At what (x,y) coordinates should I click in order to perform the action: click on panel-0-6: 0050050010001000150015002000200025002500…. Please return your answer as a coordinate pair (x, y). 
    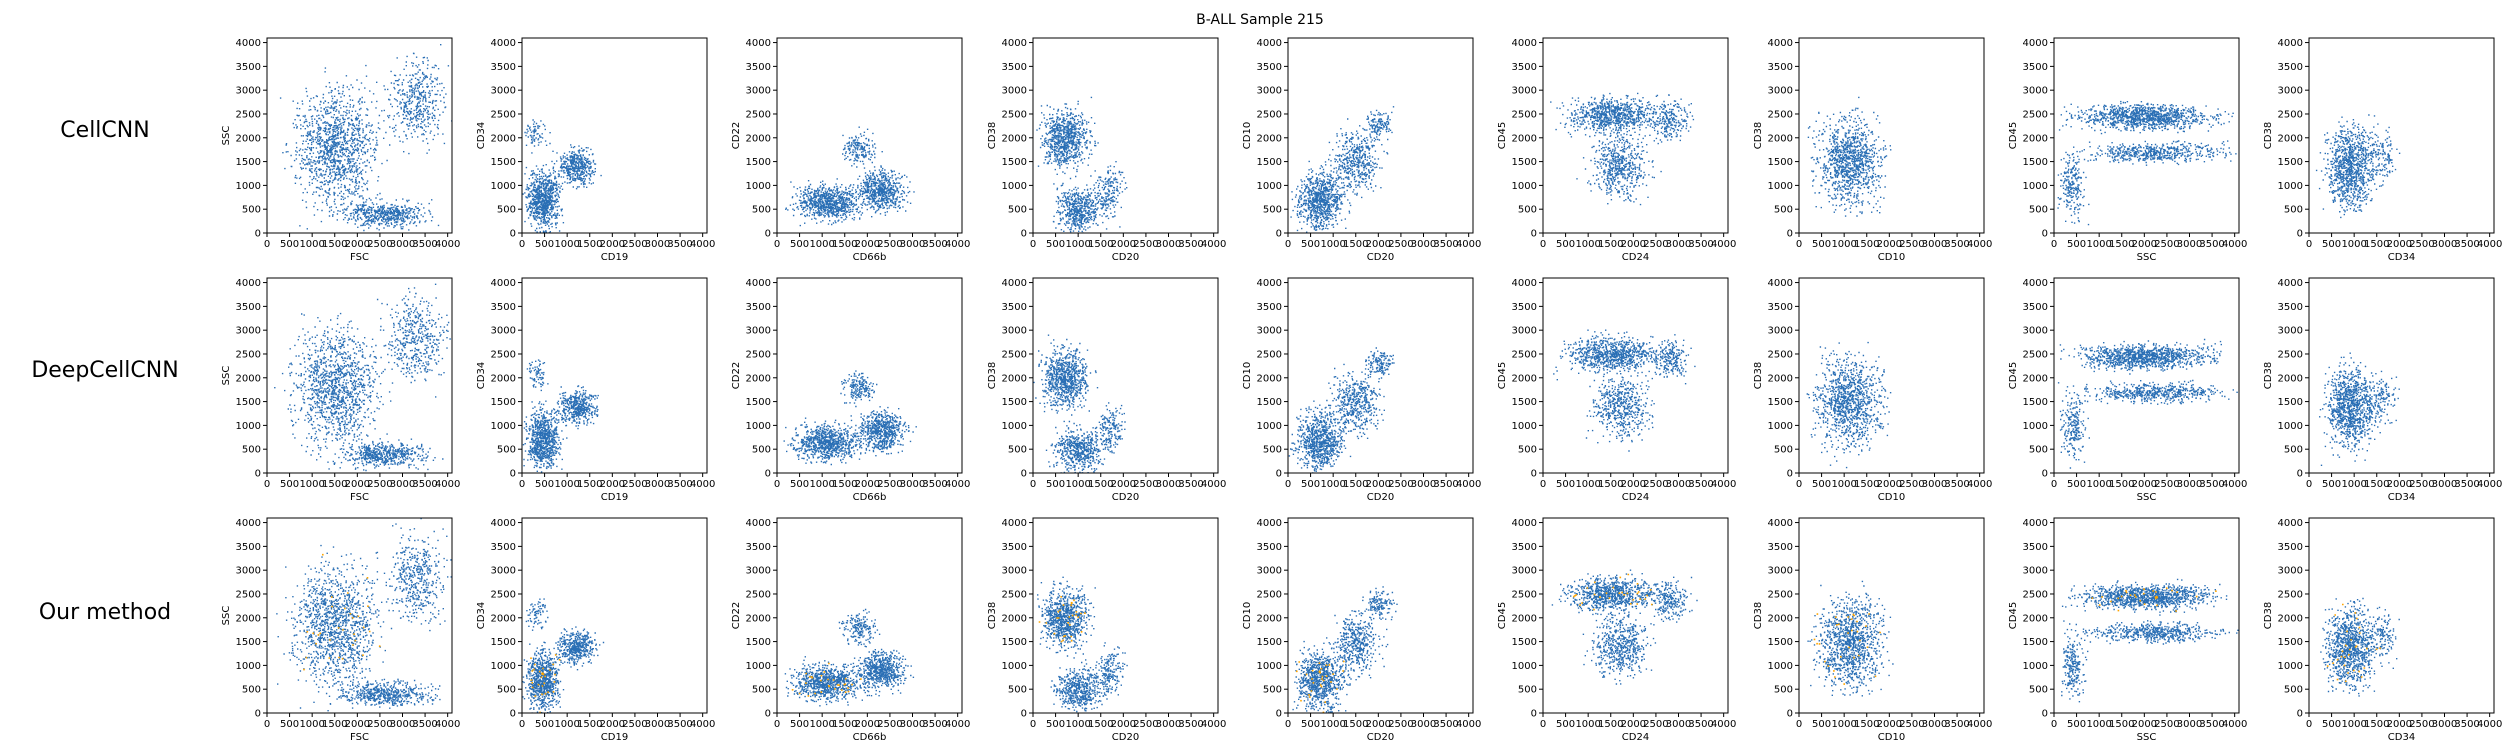
    Looking at the image, I should click on (1872, 150).